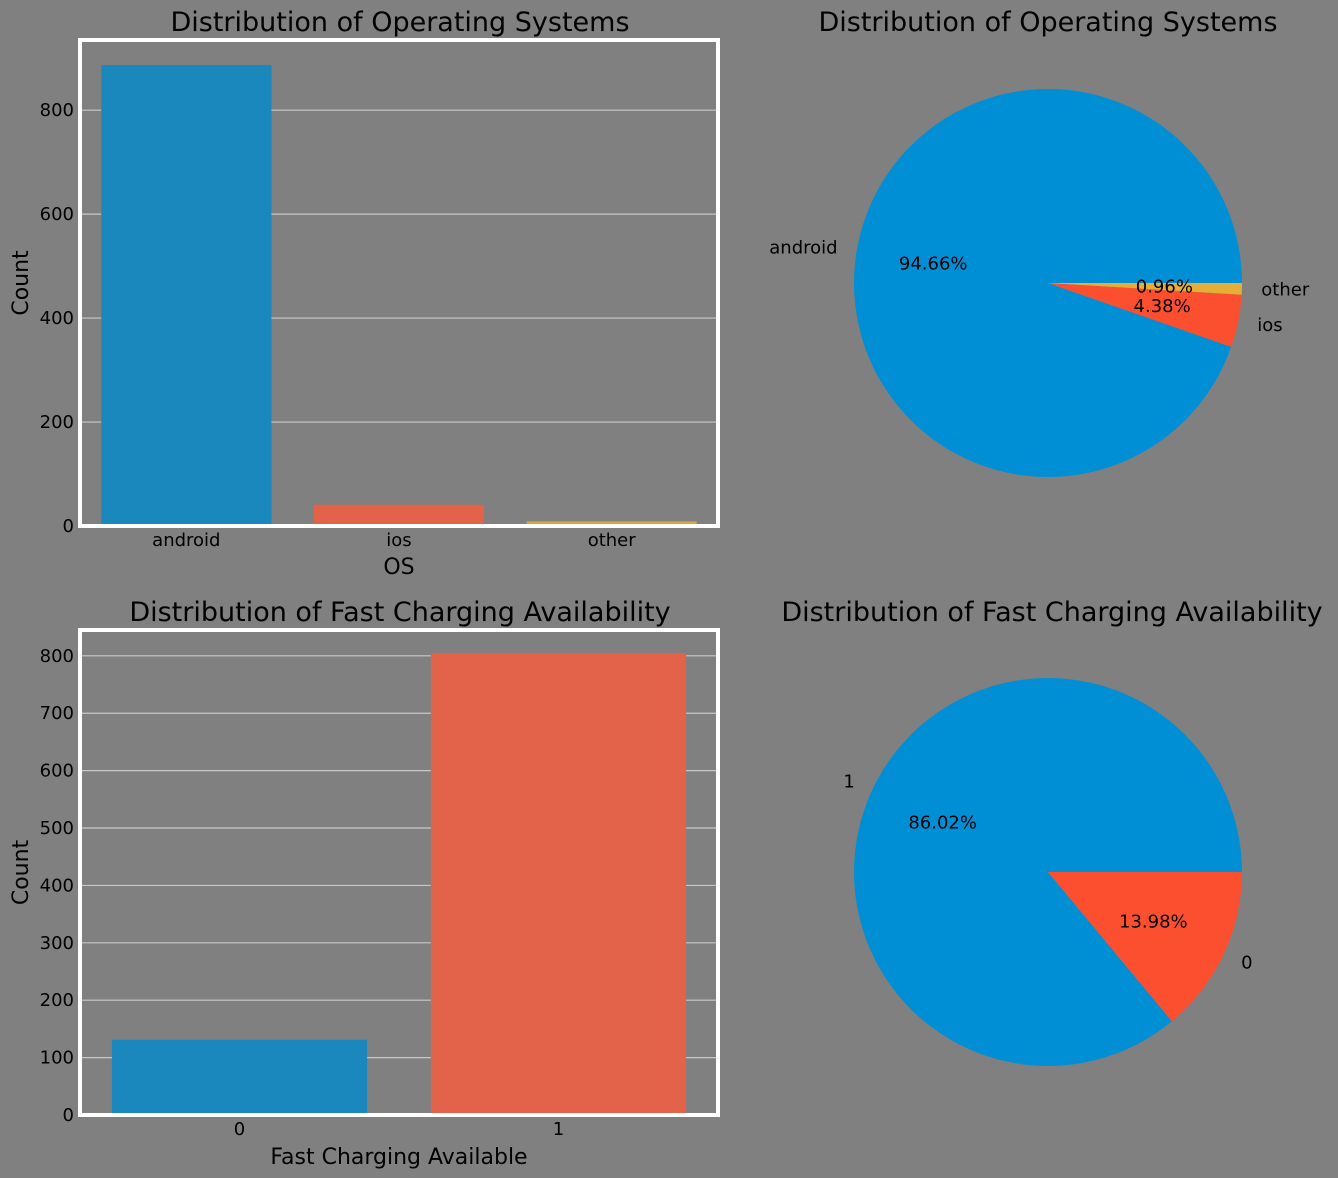 Image resolution: width=1338 pixels, height=1178 pixels. I want to click on pie-slice-other, so click(1145, 289).